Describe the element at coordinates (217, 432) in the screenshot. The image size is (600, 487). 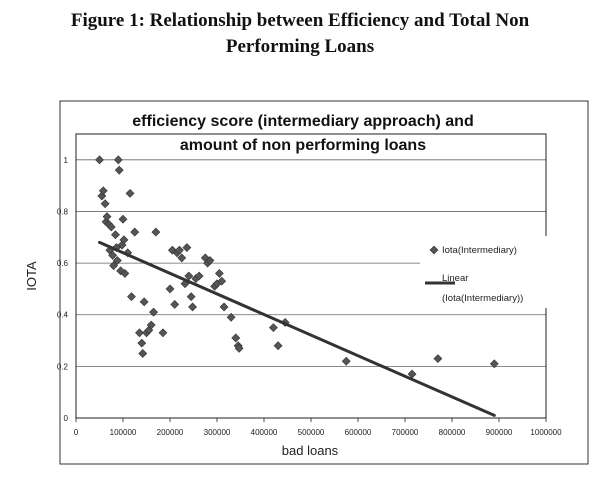
I see `x-tick-label: 300000` at that location.